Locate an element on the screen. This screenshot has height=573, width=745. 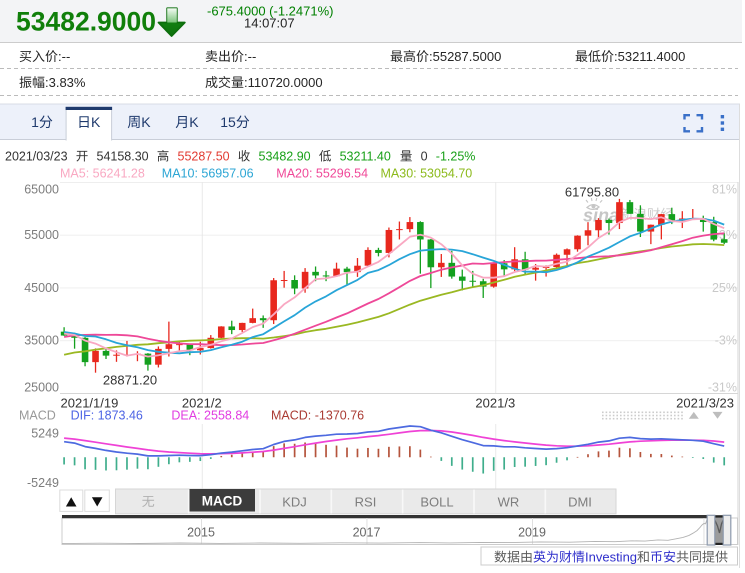
svg-text: 53211.40 is located at coordinates (365, 157).